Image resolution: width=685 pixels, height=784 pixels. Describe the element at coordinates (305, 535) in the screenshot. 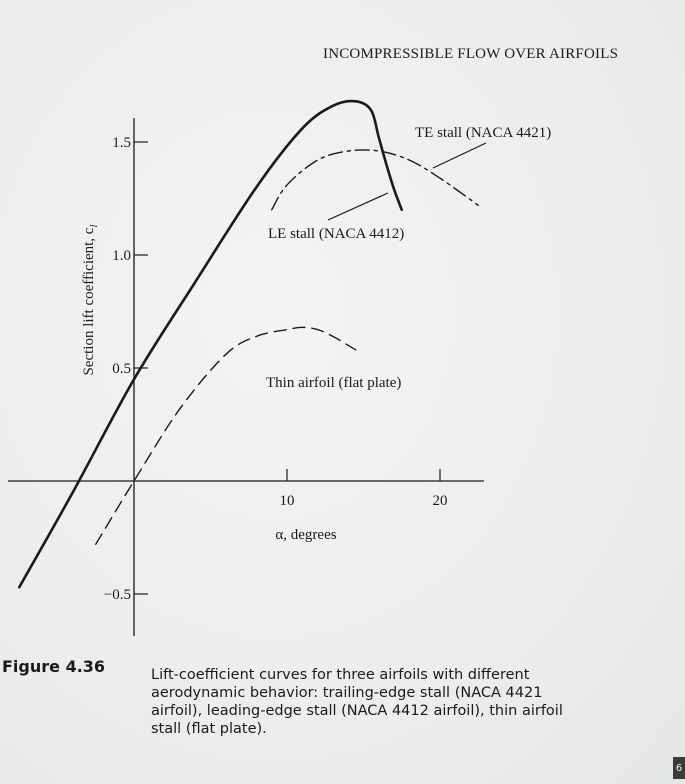

I see `x-axis-label: α, degrees` at that location.